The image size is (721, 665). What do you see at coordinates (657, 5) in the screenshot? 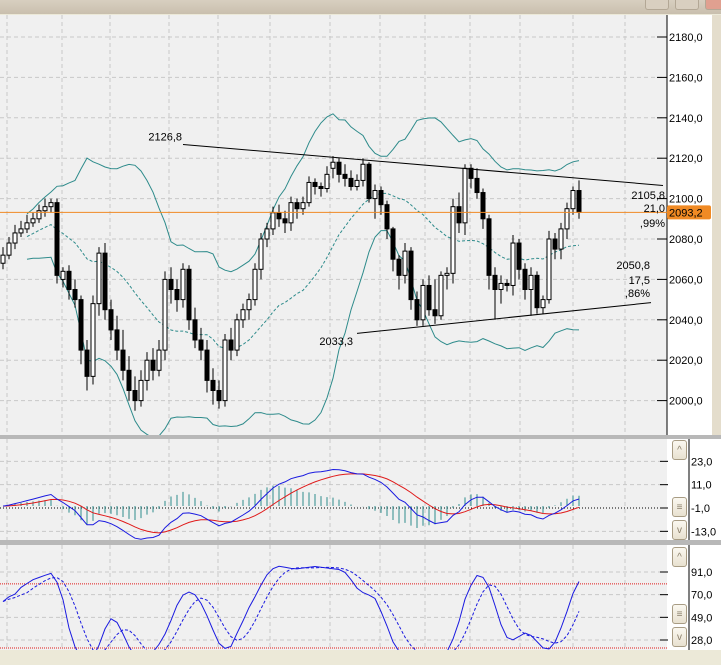
I see `minimize-button` at bounding box center [657, 5].